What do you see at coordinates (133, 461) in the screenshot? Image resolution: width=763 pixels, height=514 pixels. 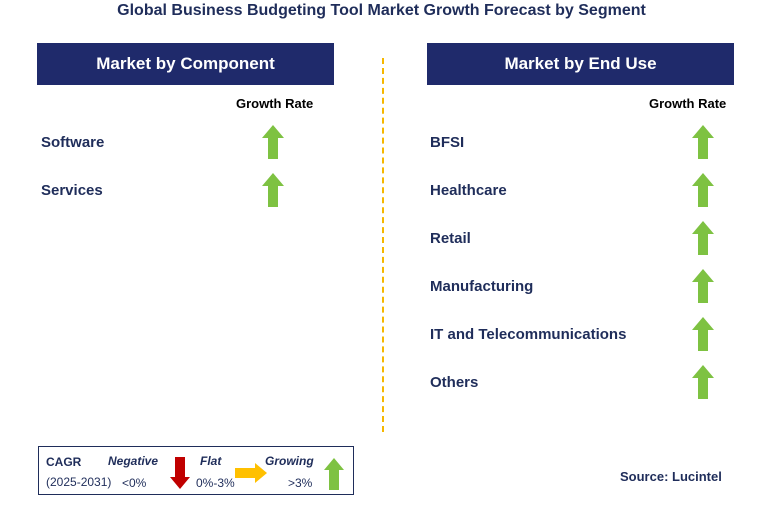 I see `legend-negative-label: Negative` at bounding box center [133, 461].